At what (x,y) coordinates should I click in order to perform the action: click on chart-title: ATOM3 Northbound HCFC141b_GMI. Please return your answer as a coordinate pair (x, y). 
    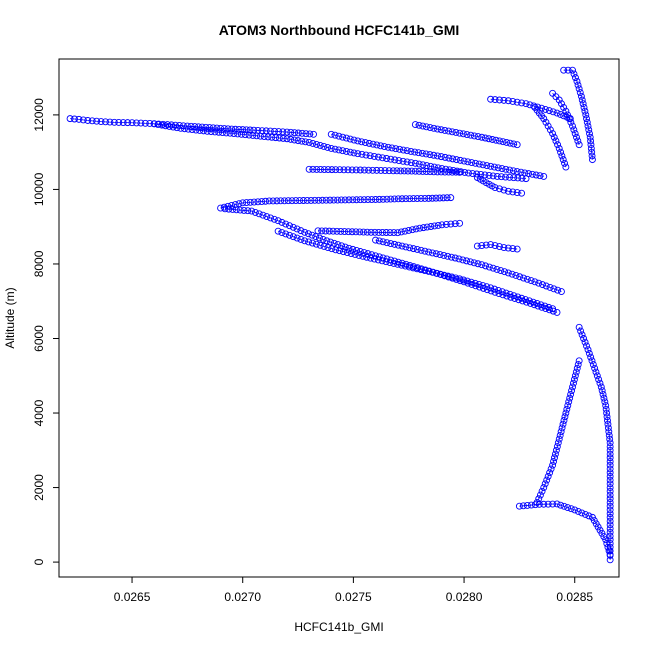
    Looking at the image, I should click on (339, 30).